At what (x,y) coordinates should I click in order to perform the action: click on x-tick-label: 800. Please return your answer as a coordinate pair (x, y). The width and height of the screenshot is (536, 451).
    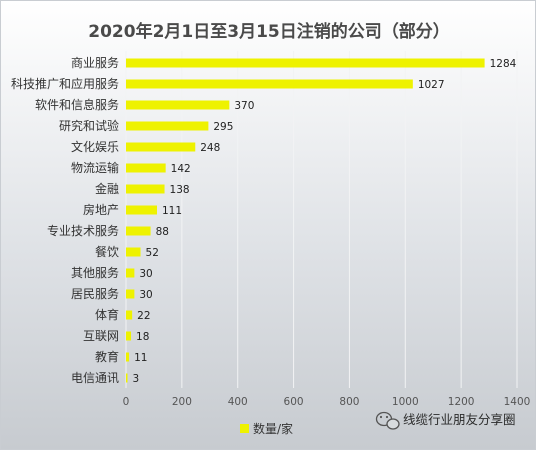
    Looking at the image, I should click on (349, 402).